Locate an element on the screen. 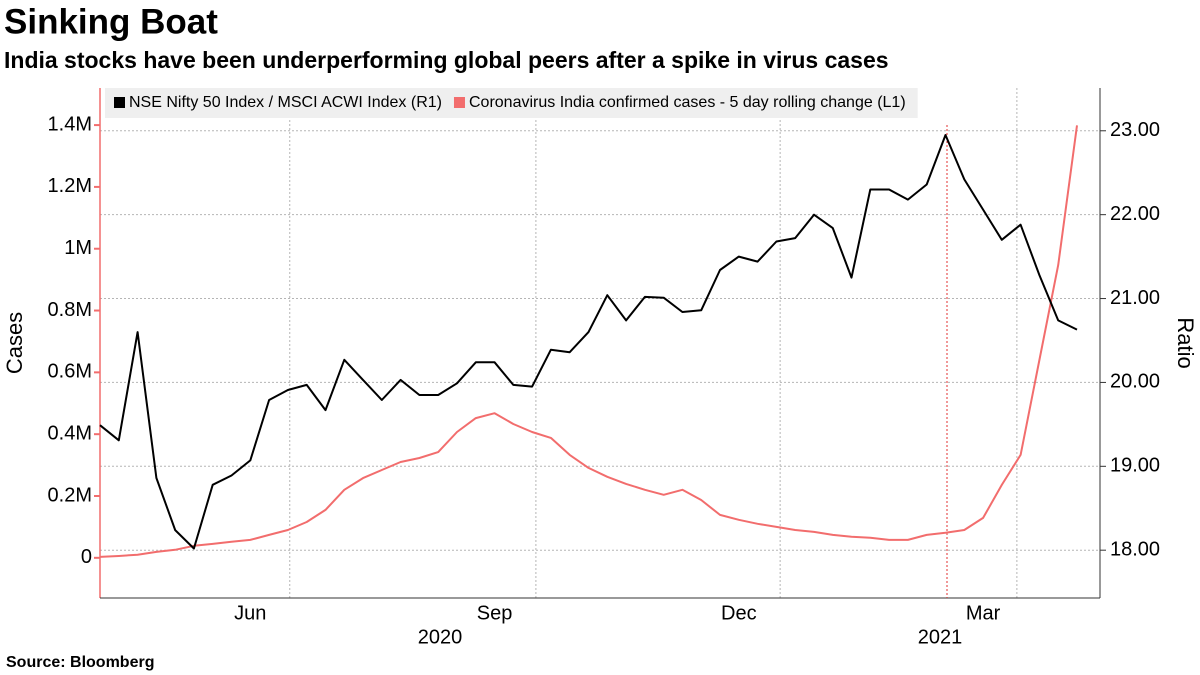 This screenshot has width=1200, height=675. x-tick-label: Mar is located at coordinates (983, 613).